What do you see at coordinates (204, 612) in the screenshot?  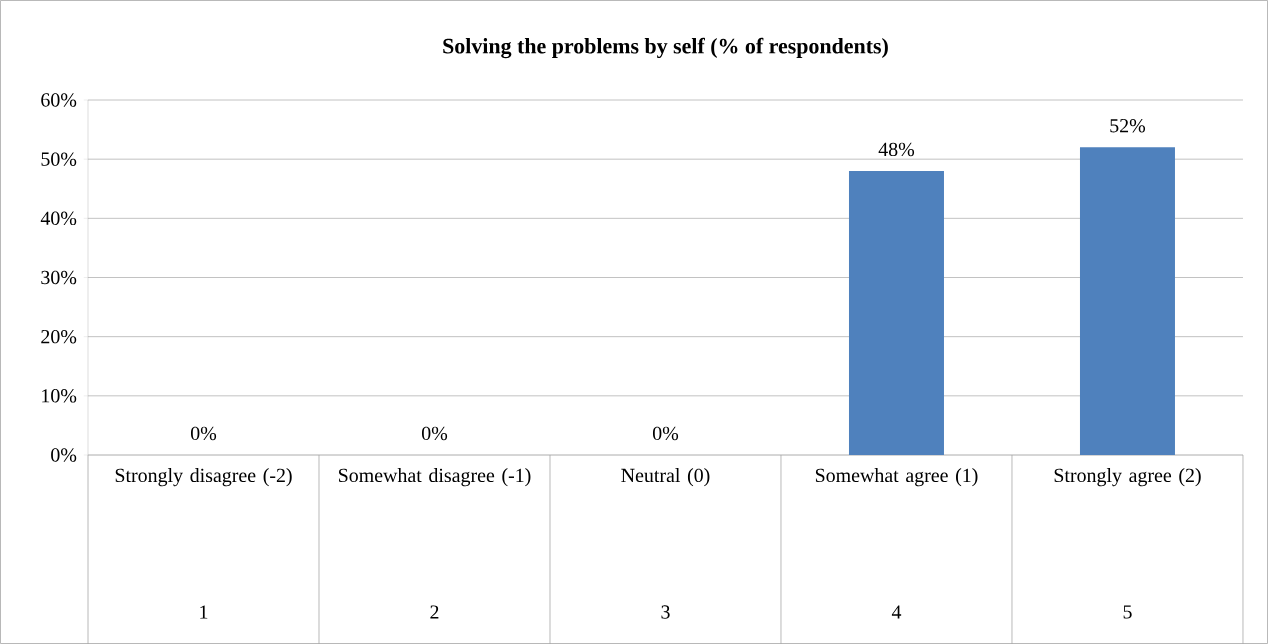 I see `text: 1` at bounding box center [204, 612].